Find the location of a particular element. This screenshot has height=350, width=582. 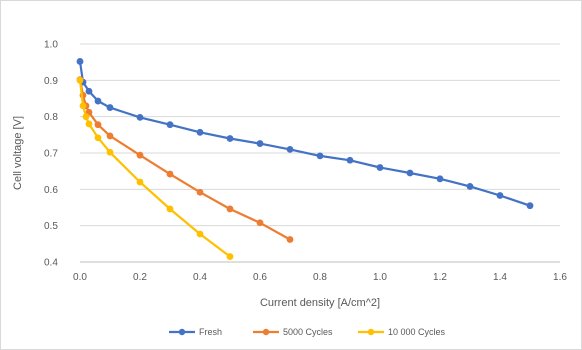

y-tick-label: 0.6 is located at coordinates (51, 190).